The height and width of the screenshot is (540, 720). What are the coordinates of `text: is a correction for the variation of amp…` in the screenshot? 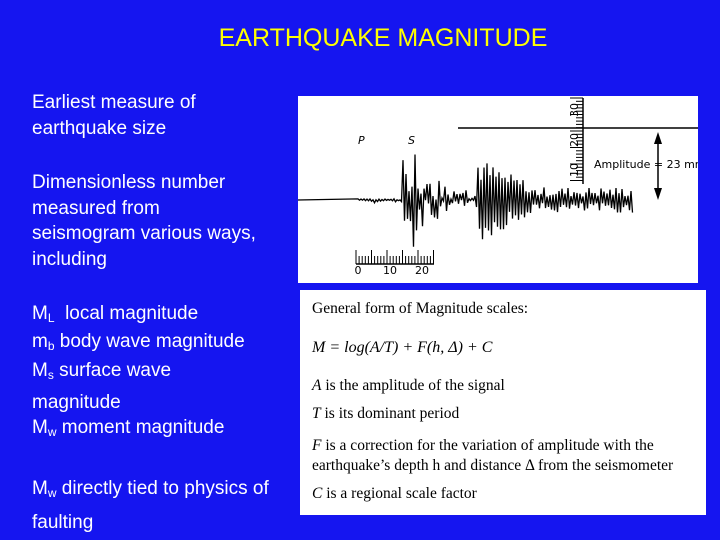 It's located at (493, 455).